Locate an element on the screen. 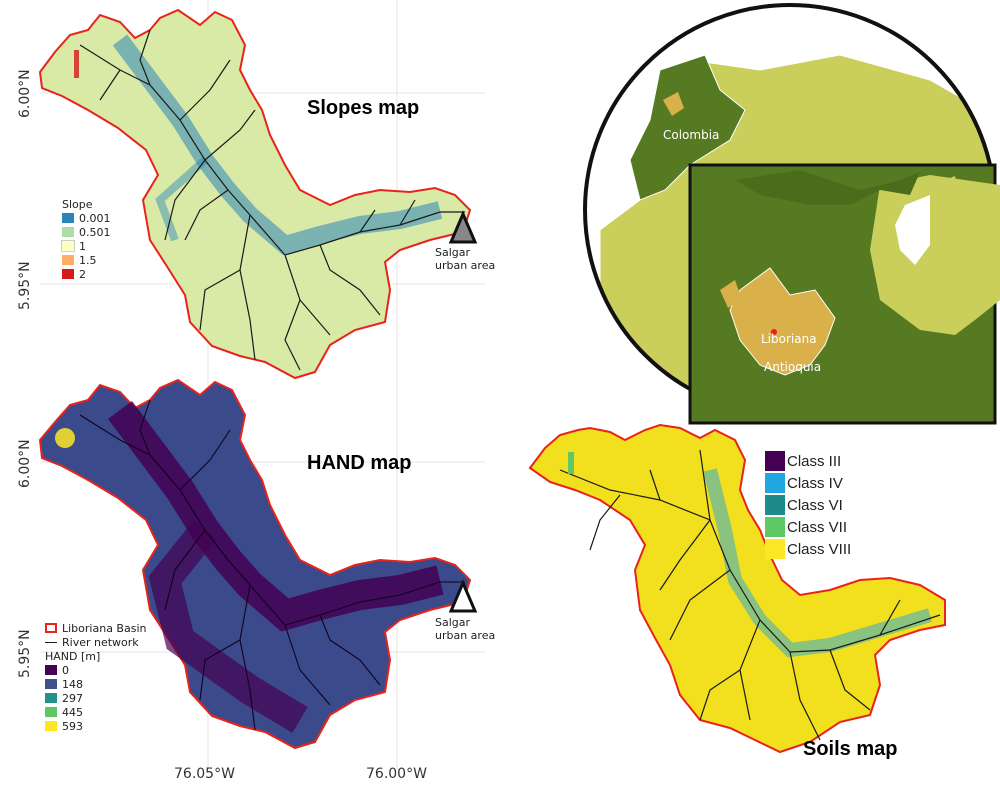 Image resolution: width=1000 pixels, height=800 pixels. legend-label: Class VI is located at coordinates (815, 505).